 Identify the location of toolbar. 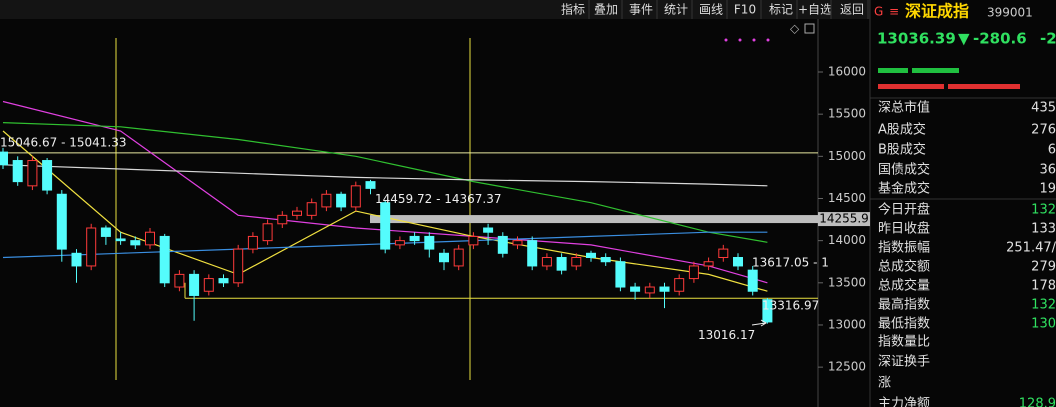
(435, 9).